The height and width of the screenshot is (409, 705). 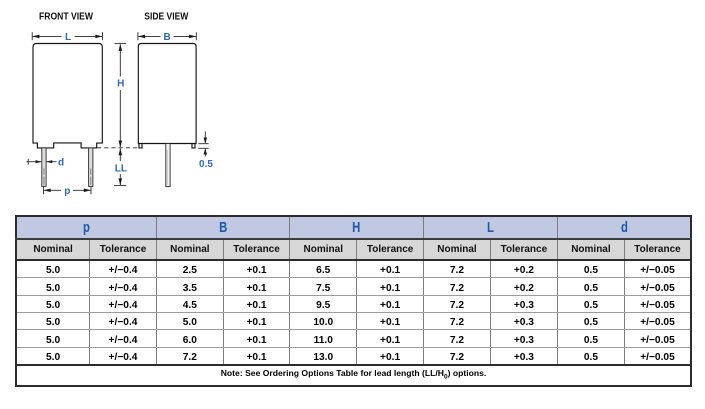 What do you see at coordinates (68, 37) in the screenshot?
I see `svg-text: L` at bounding box center [68, 37].